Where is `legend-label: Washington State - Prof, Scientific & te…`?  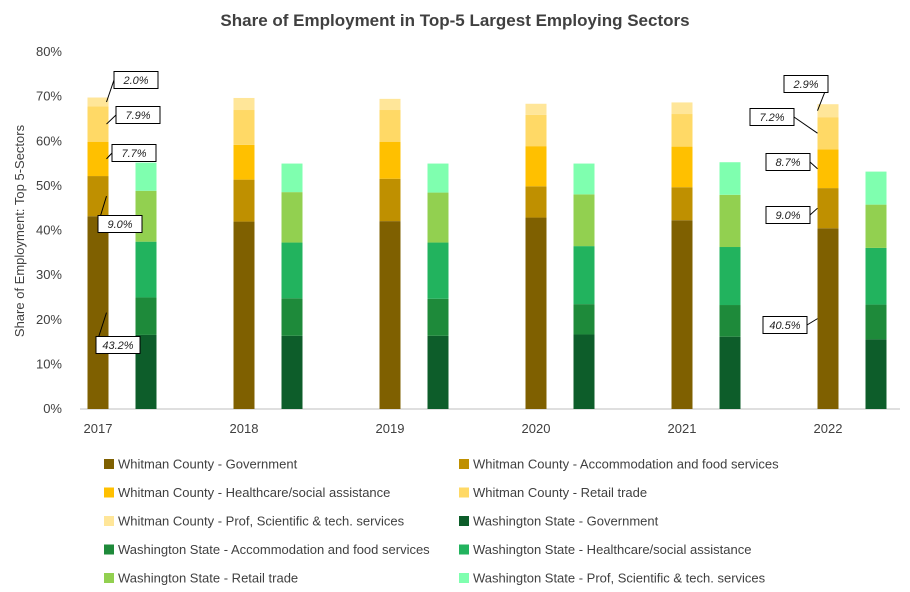 legend-label: Washington State - Prof, Scientific & te… is located at coordinates (619, 578).